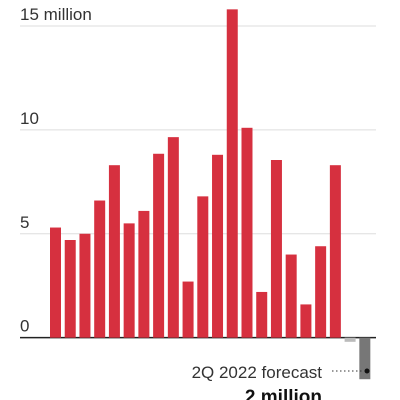  What do you see at coordinates (29, 118) in the screenshot?
I see `y-tick-label: 10` at bounding box center [29, 118].